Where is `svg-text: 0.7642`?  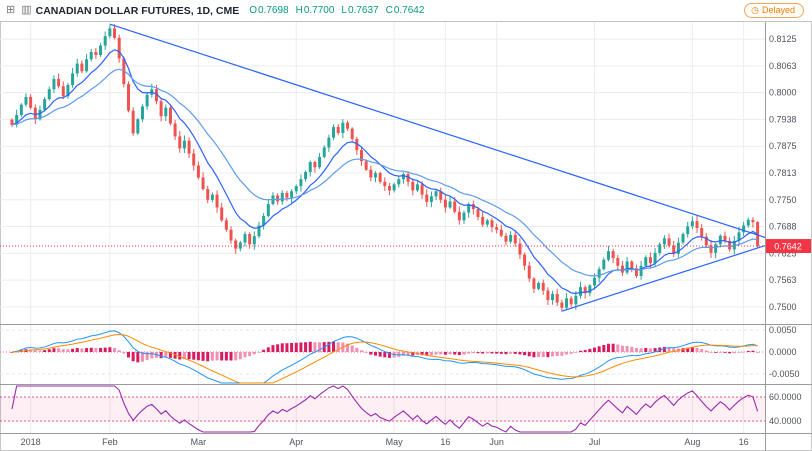 svg-text: 0.7642 is located at coordinates (788, 247).